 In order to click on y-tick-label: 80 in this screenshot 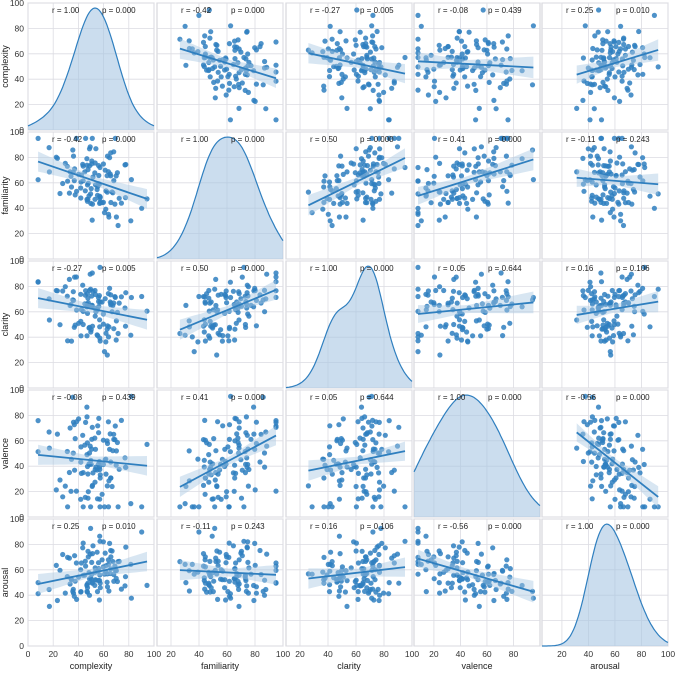, I will do `click(20, 544)`.